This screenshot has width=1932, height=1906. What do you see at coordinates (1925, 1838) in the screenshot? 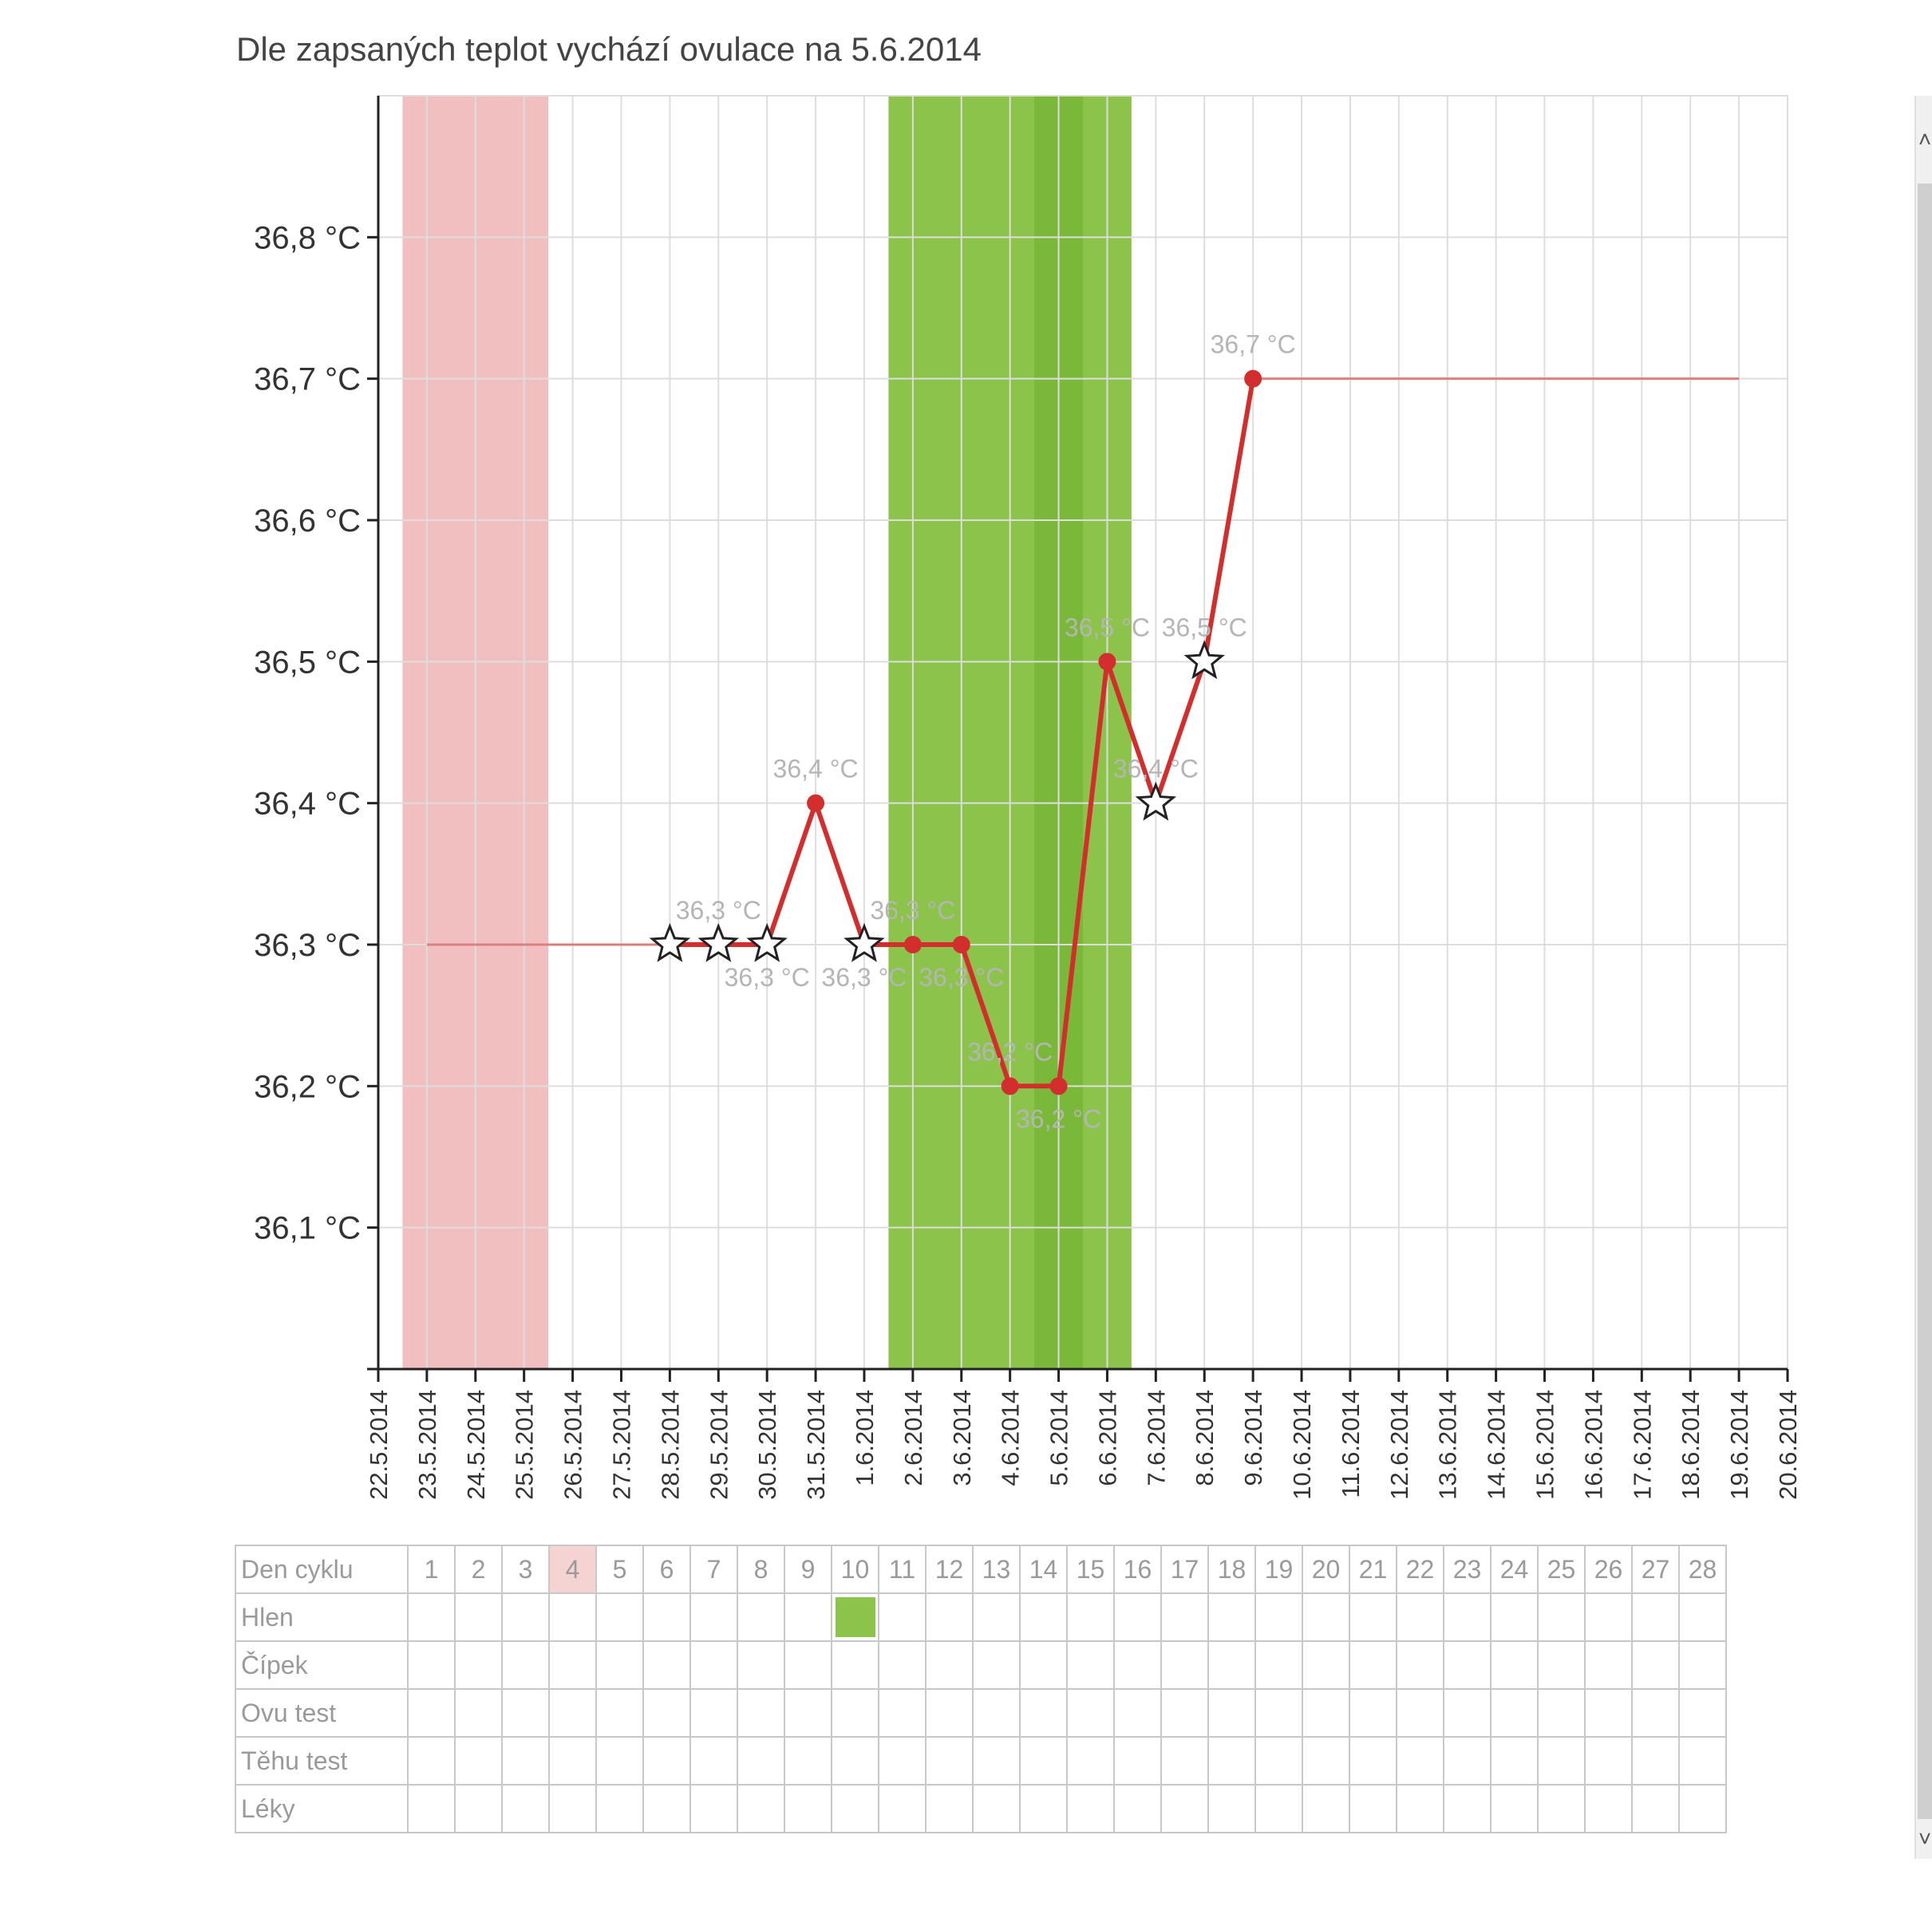
I see `scroll-down-icon: ˅` at bounding box center [1925, 1838].